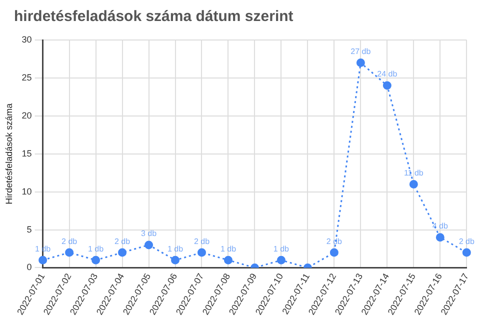  What do you see at coordinates (361, 51) in the screenshot?
I see `data-label: 27 db` at bounding box center [361, 51].